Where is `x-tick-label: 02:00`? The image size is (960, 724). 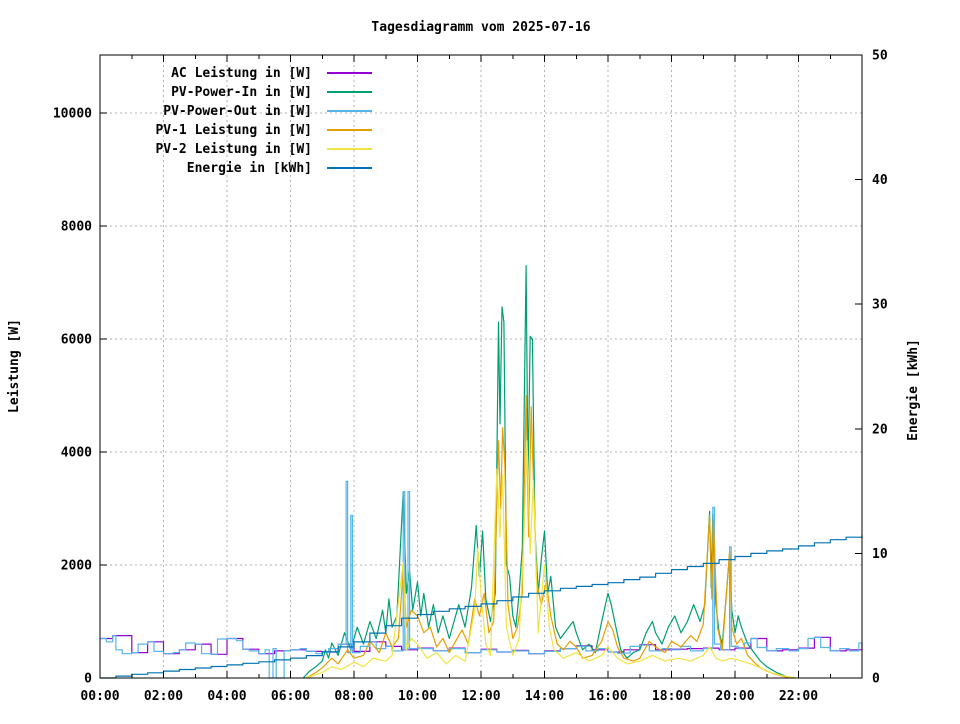 x-tick-label: 02:00 is located at coordinates (163, 696).